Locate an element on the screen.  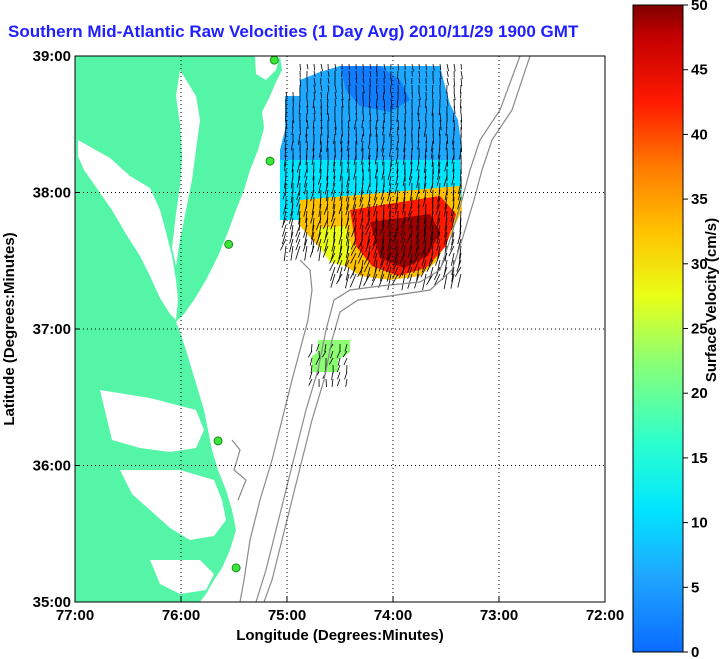
y-tick-label: 36:00 is located at coordinates (52, 466).